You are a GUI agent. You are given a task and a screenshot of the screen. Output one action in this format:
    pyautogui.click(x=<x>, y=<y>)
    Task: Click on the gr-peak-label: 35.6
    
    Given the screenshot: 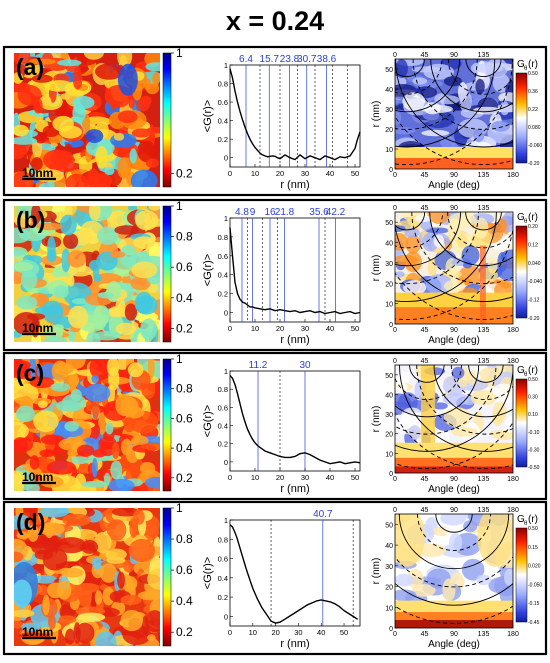 What is the action you would take?
    pyautogui.click(x=319, y=212)
    